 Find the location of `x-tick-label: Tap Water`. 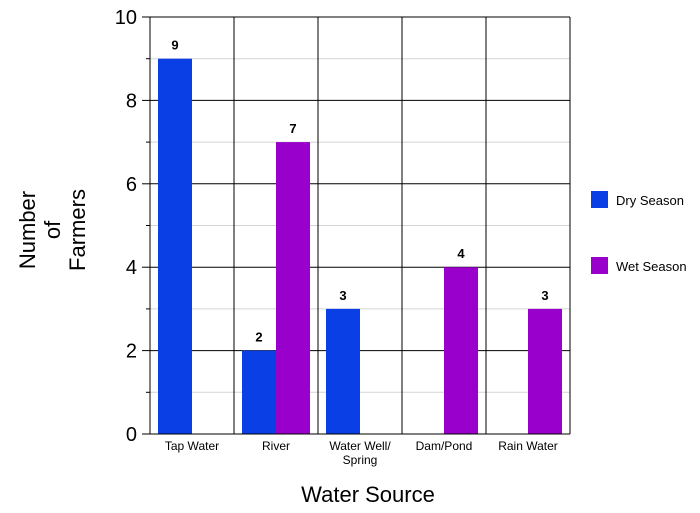

x-tick-label: Tap Water is located at coordinates (192, 446).